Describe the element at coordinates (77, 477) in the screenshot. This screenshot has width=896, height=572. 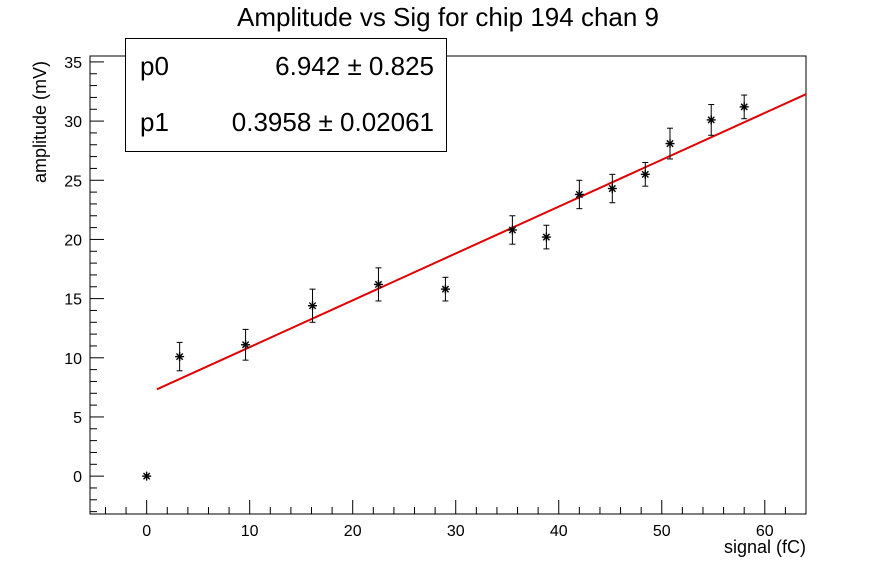
I see `y-tick-label: 0` at that location.